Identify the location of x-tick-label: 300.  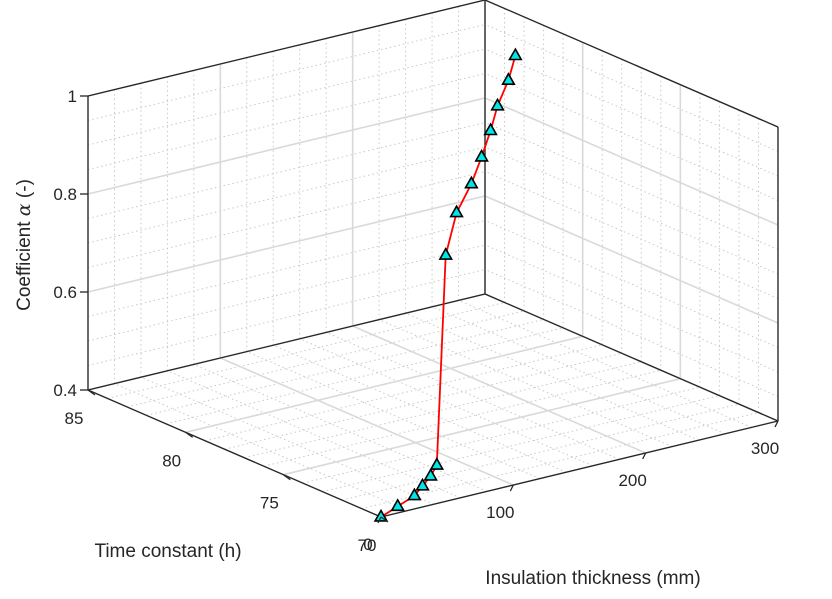
(765, 448).